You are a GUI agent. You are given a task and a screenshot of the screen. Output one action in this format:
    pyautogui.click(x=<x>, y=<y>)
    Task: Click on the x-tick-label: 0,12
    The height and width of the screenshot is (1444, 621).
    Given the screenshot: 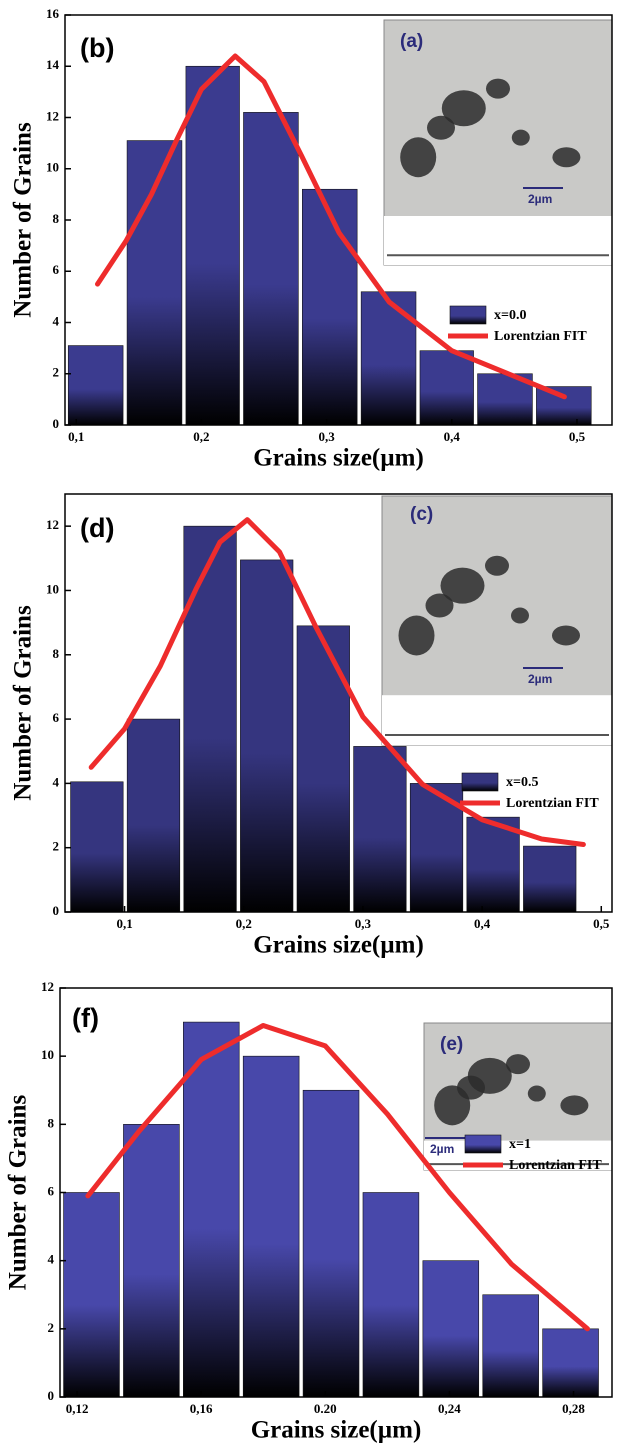 What is the action you would take?
    pyautogui.click(x=77, y=1408)
    